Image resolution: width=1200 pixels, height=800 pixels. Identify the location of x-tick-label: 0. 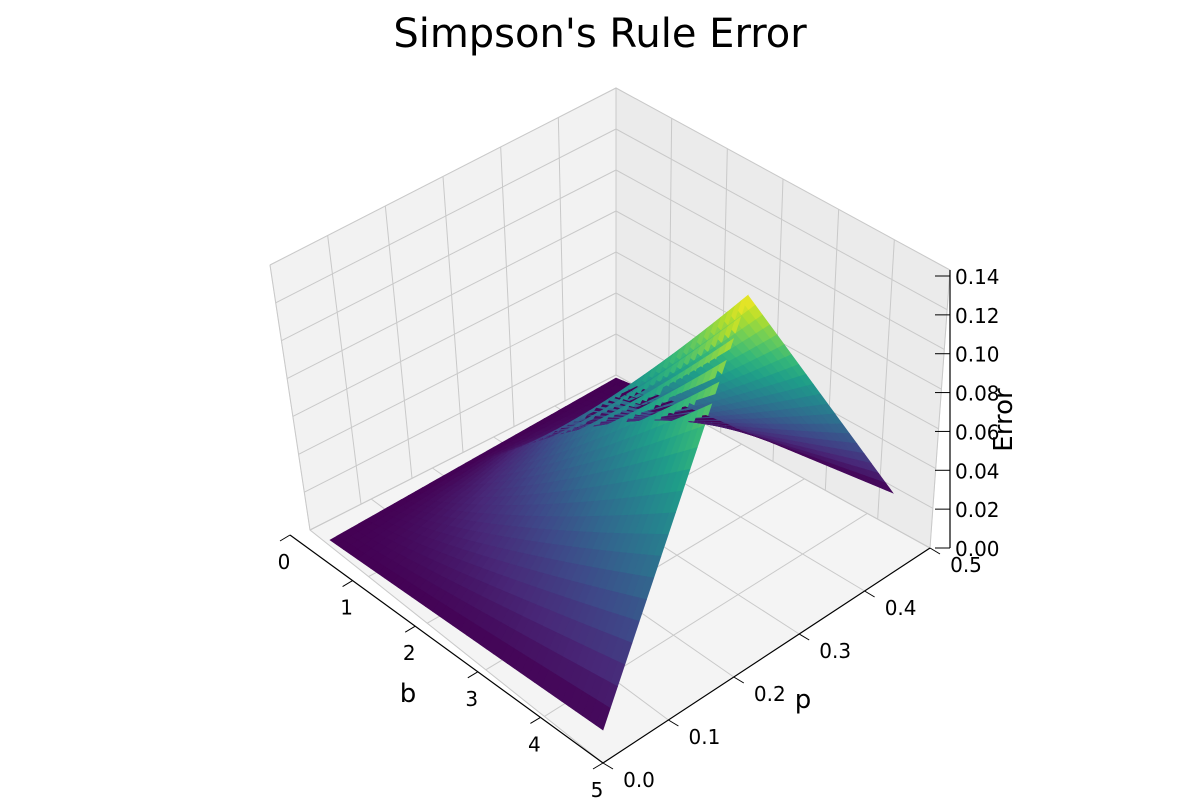
(284, 562).